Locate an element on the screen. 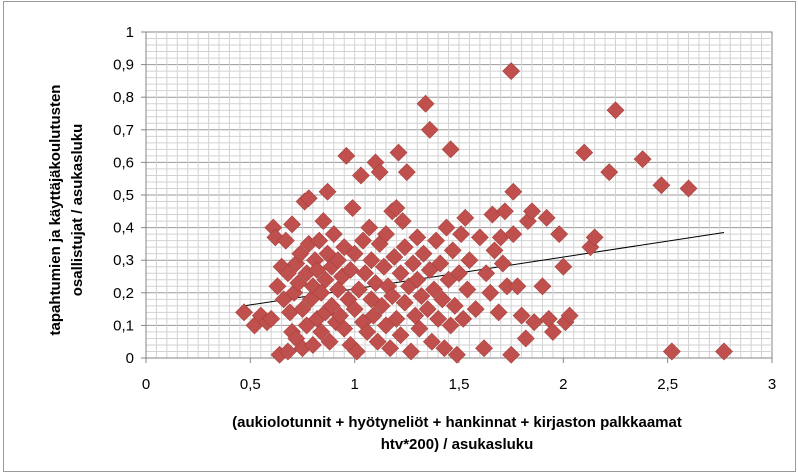  x-tick-label: 0 is located at coordinates (146, 384).